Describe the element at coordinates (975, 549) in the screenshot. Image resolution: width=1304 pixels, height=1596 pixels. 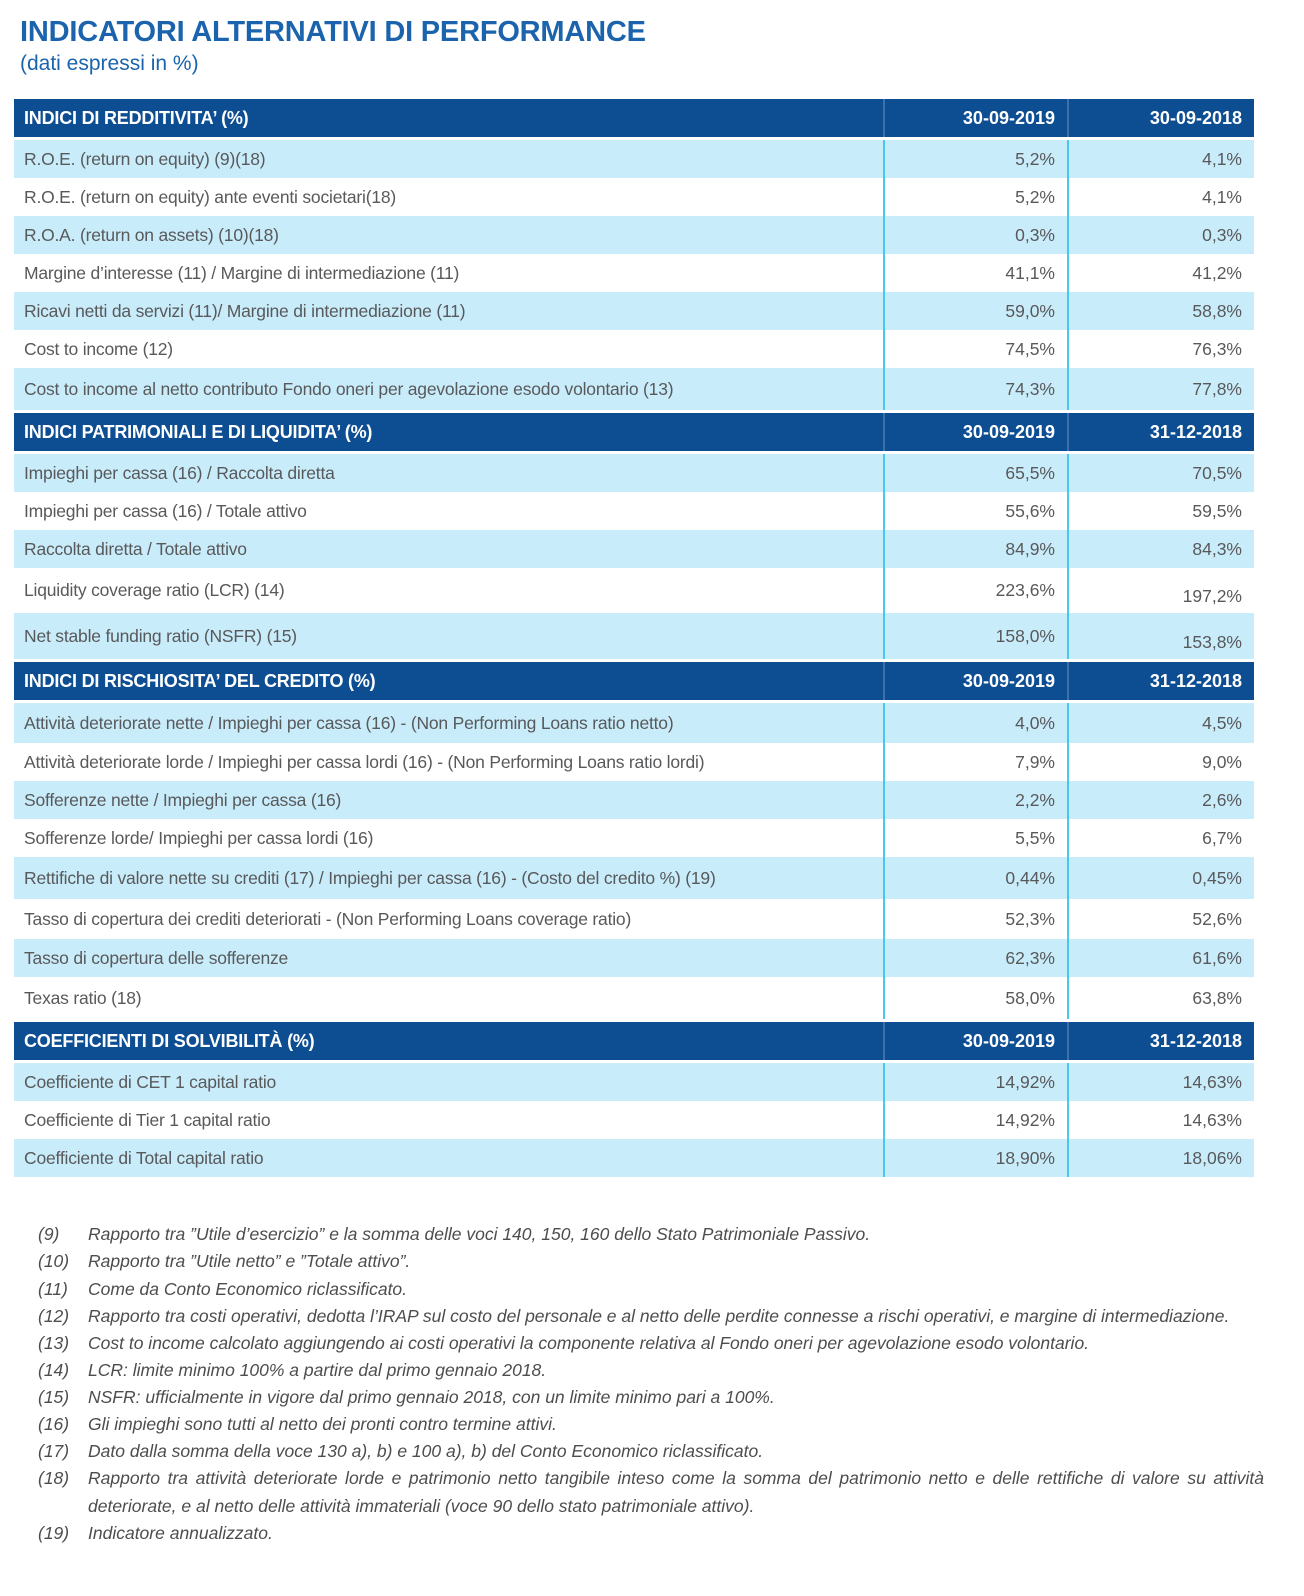
I see `row-value-col1: 84,9%` at that location.